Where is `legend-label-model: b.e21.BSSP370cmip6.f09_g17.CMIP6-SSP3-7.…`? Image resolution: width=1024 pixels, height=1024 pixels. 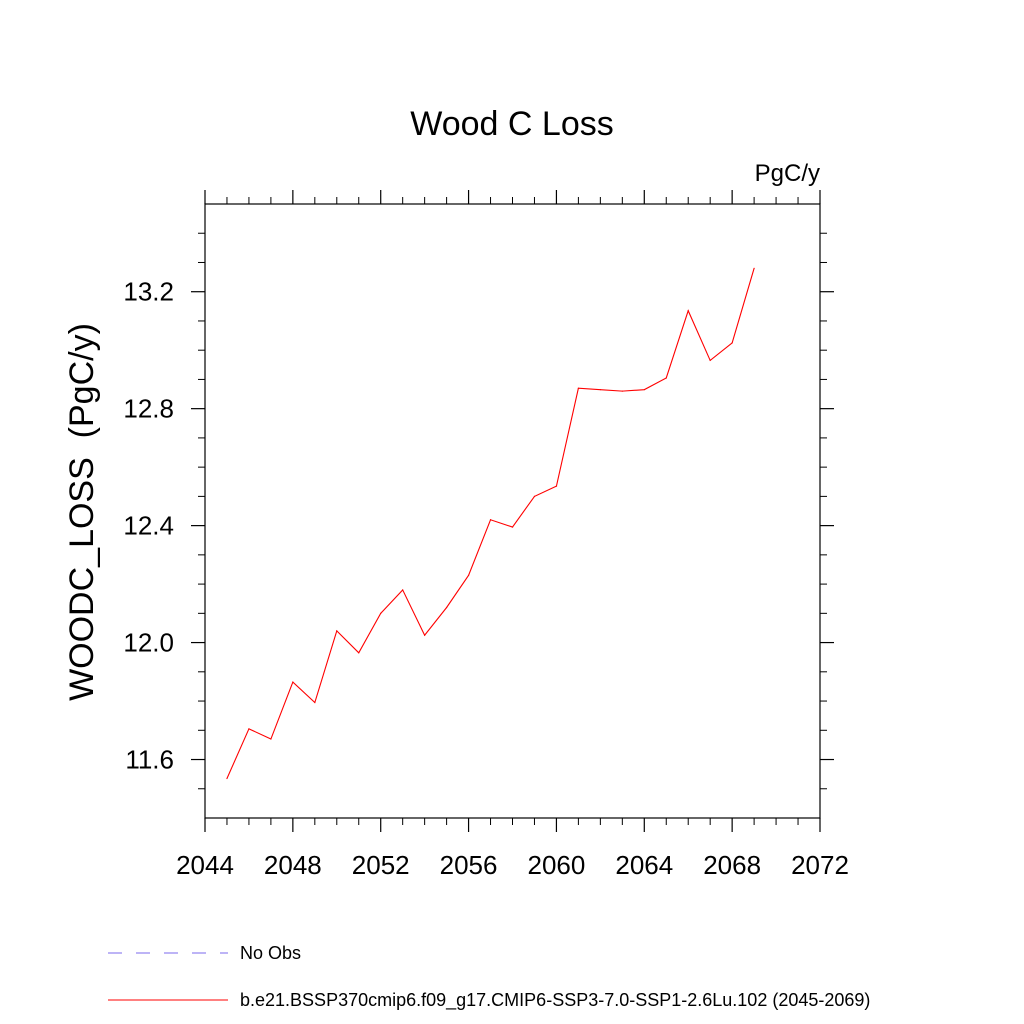
legend-label-model: b.e21.BSSP370cmip6.f09_g17.CMIP6-SSP3-7.… is located at coordinates (555, 1000).